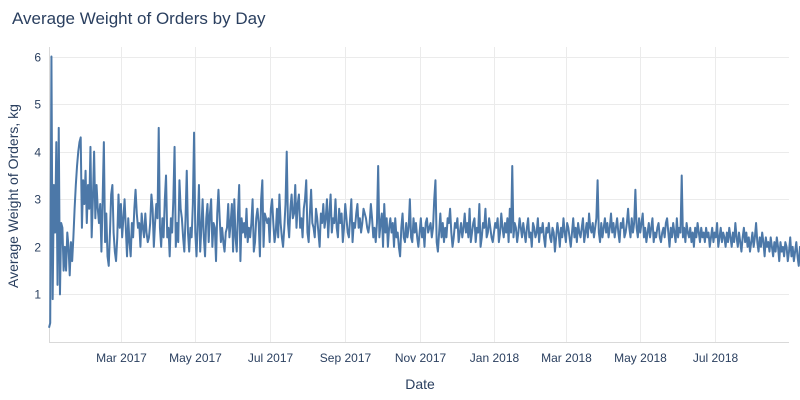 The image size is (800, 400). Describe the element at coordinates (37, 176) in the screenshot. I see `y-tick-labels: 1 2 3 4 5 6` at that location.